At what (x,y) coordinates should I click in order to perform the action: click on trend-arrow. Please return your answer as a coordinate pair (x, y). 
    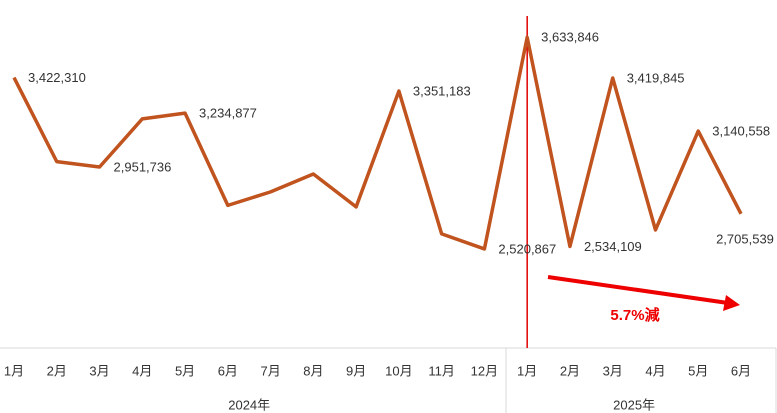
    Looking at the image, I should click on (638, 290).